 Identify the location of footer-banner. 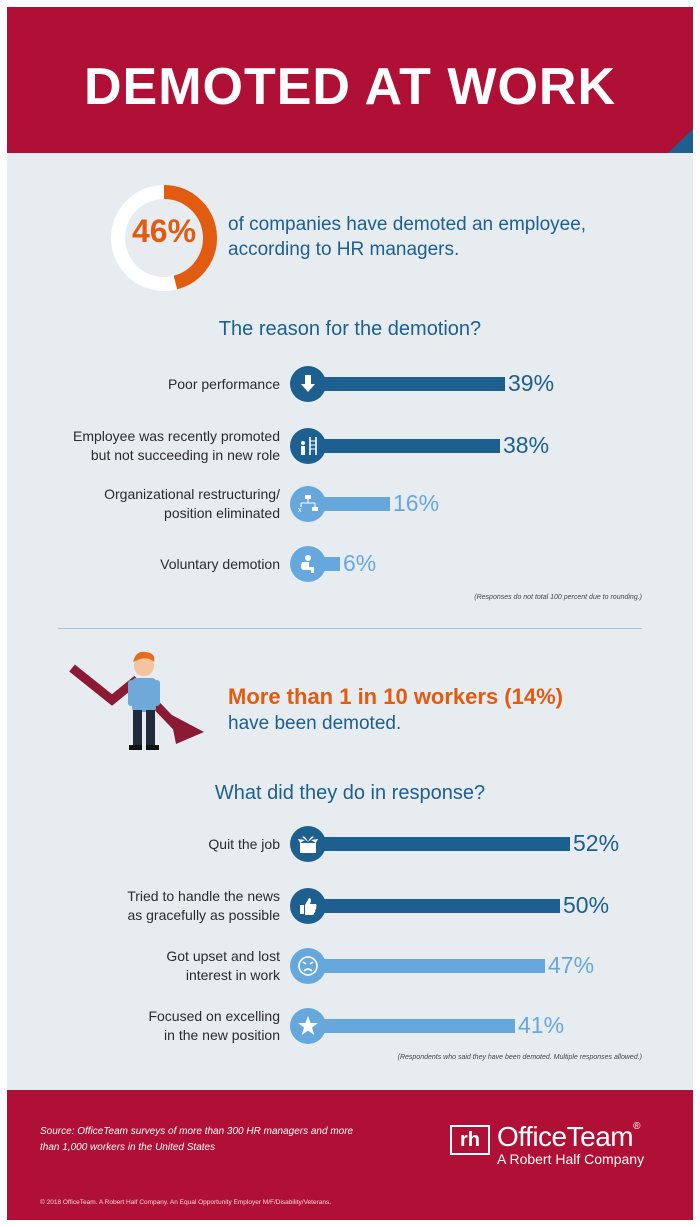
(350, 1155).